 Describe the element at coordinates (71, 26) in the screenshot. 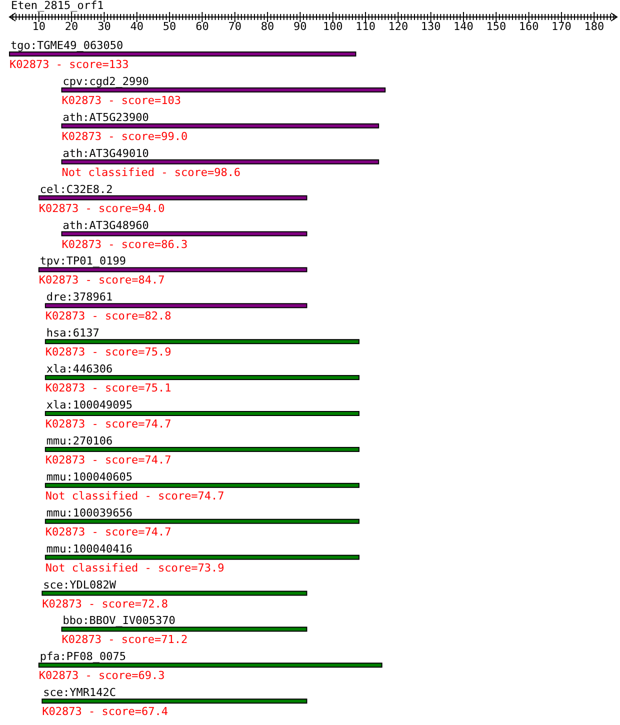

I see `x-tick-label: 20` at that location.